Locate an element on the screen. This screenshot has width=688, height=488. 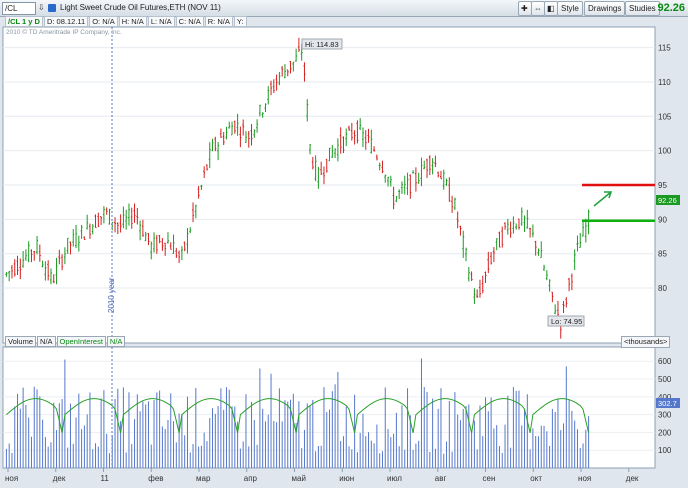
x-tick-label: авг is located at coordinates (441, 478).